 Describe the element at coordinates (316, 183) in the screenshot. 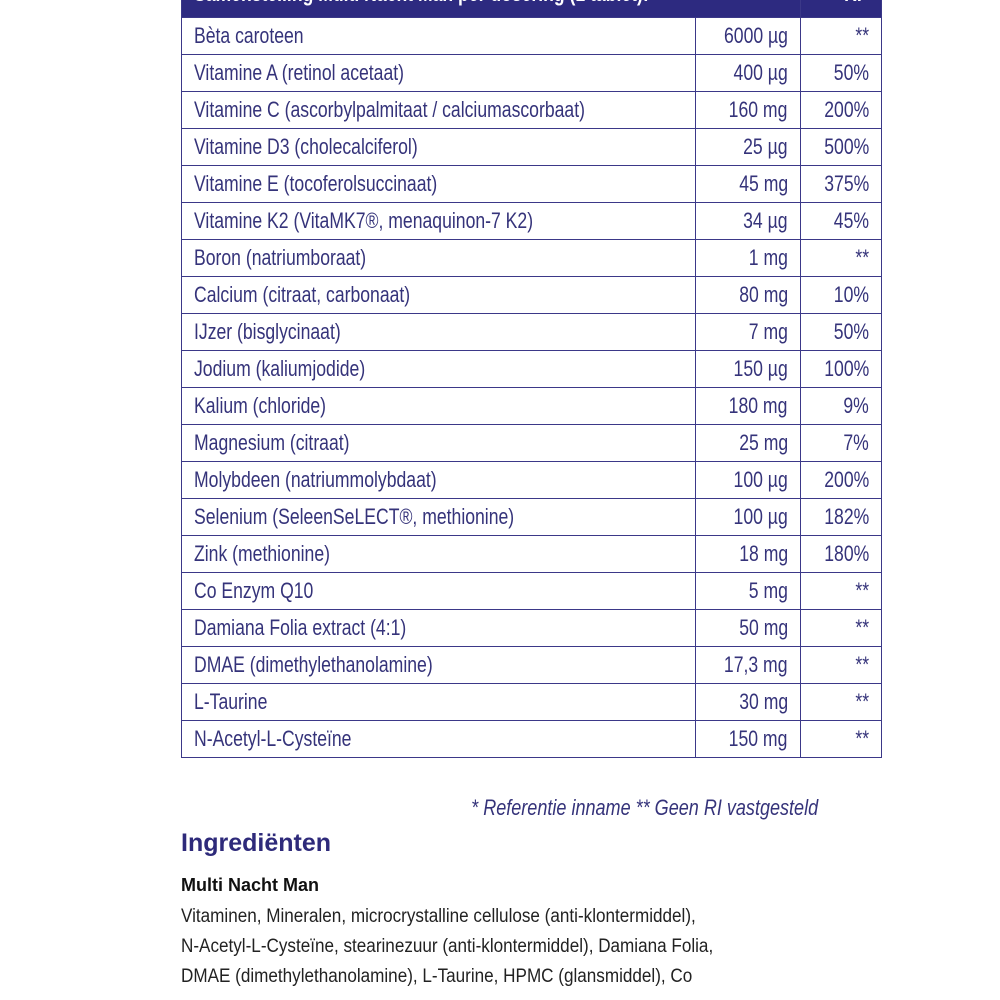

I see `nutrient-name: Vitamine E (tocoferolsuccinaat)` at that location.